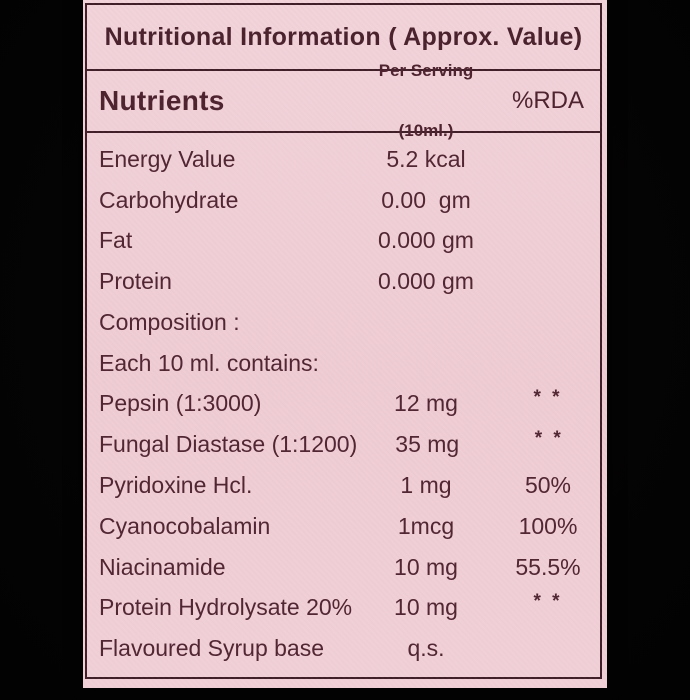 The image size is (690, 700). What do you see at coordinates (209, 362) in the screenshot?
I see `row-name: Each 10 ml. contains:` at bounding box center [209, 362].